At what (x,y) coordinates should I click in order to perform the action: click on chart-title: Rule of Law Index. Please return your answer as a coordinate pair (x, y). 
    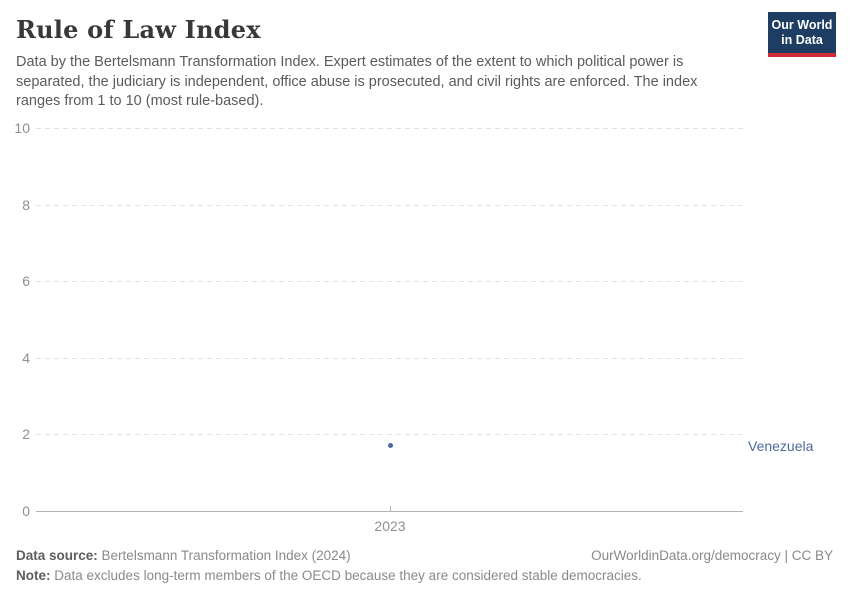
    Looking at the image, I should click on (138, 29).